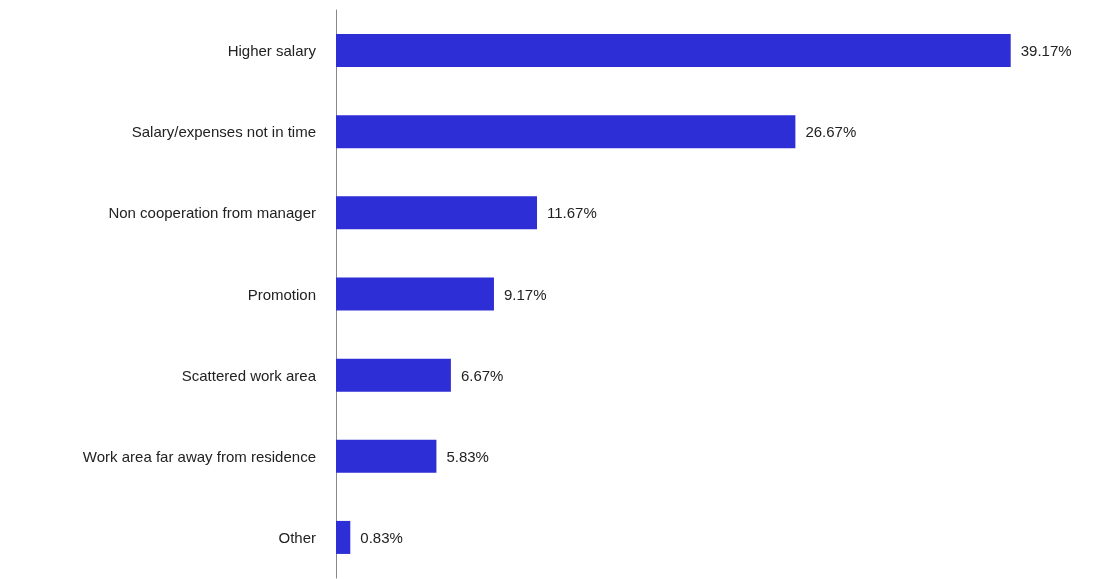 This screenshot has height=579, width=1093. I want to click on y-tick-label: Higher salary, so click(272, 51).